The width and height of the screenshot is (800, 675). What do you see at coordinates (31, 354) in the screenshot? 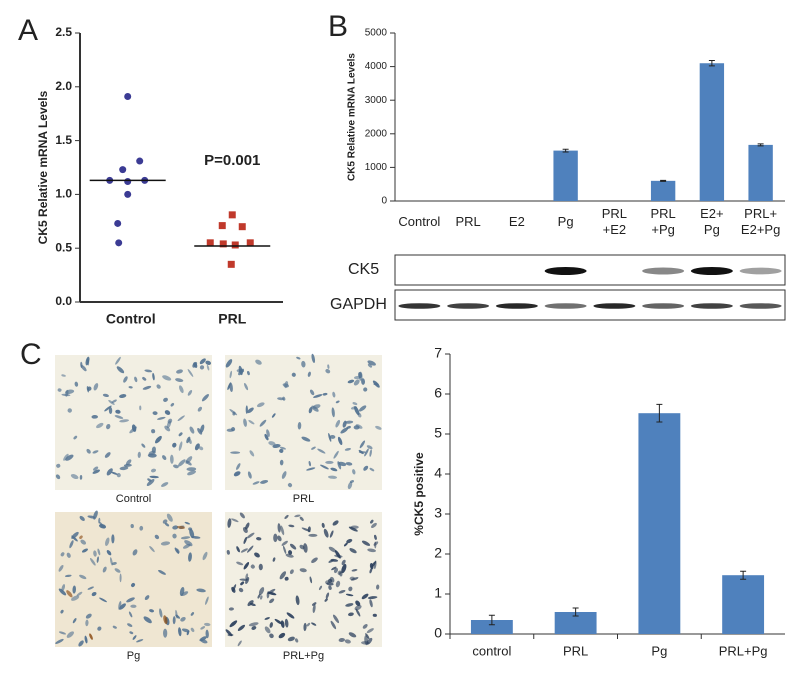
I see `panel-letter: C` at bounding box center [31, 354].